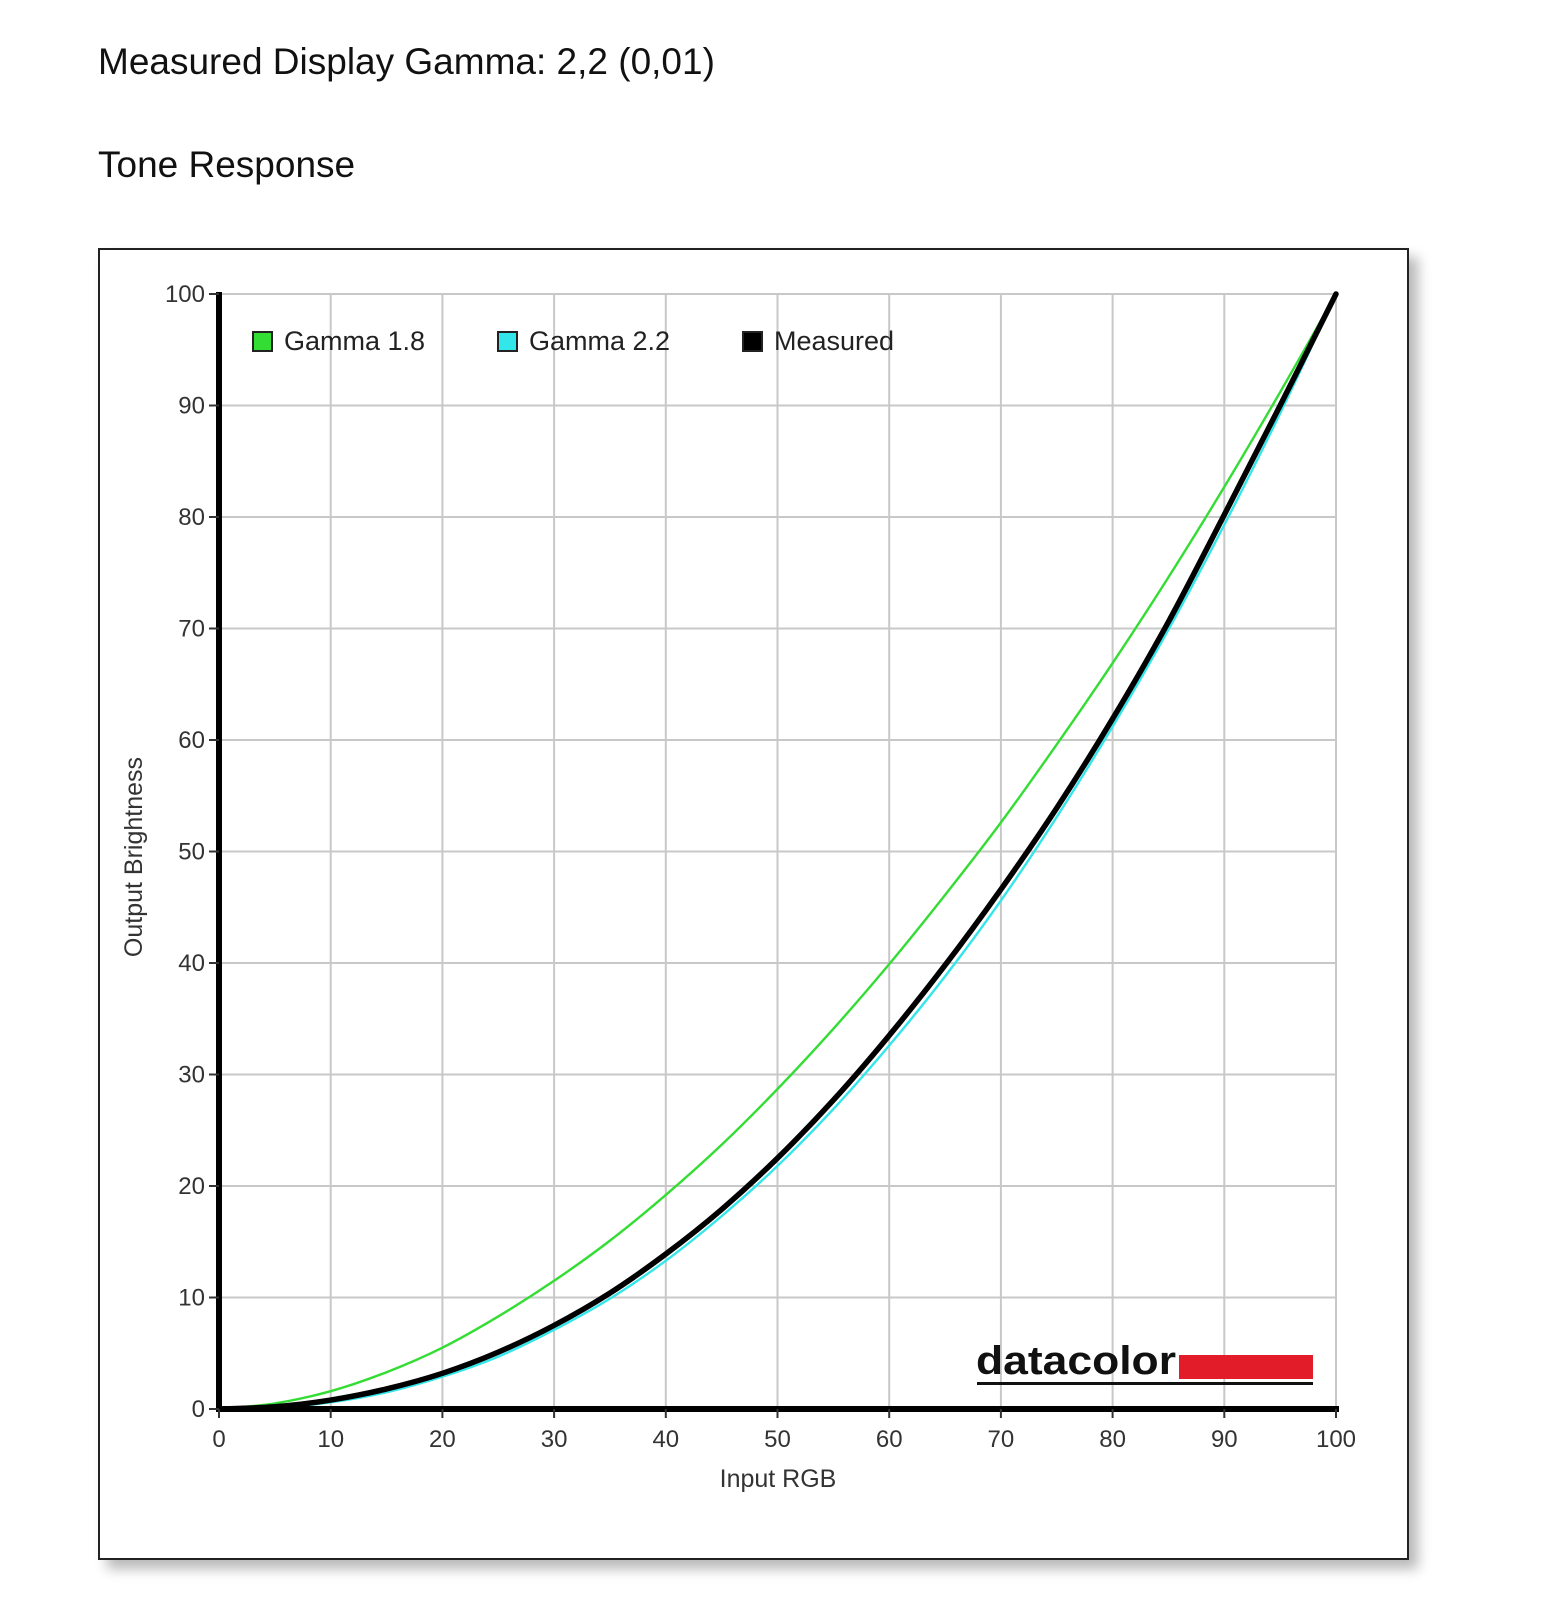 The image size is (1542, 1600). What do you see at coordinates (777, 1439) in the screenshot?
I see `x-tick-label: 50` at bounding box center [777, 1439].